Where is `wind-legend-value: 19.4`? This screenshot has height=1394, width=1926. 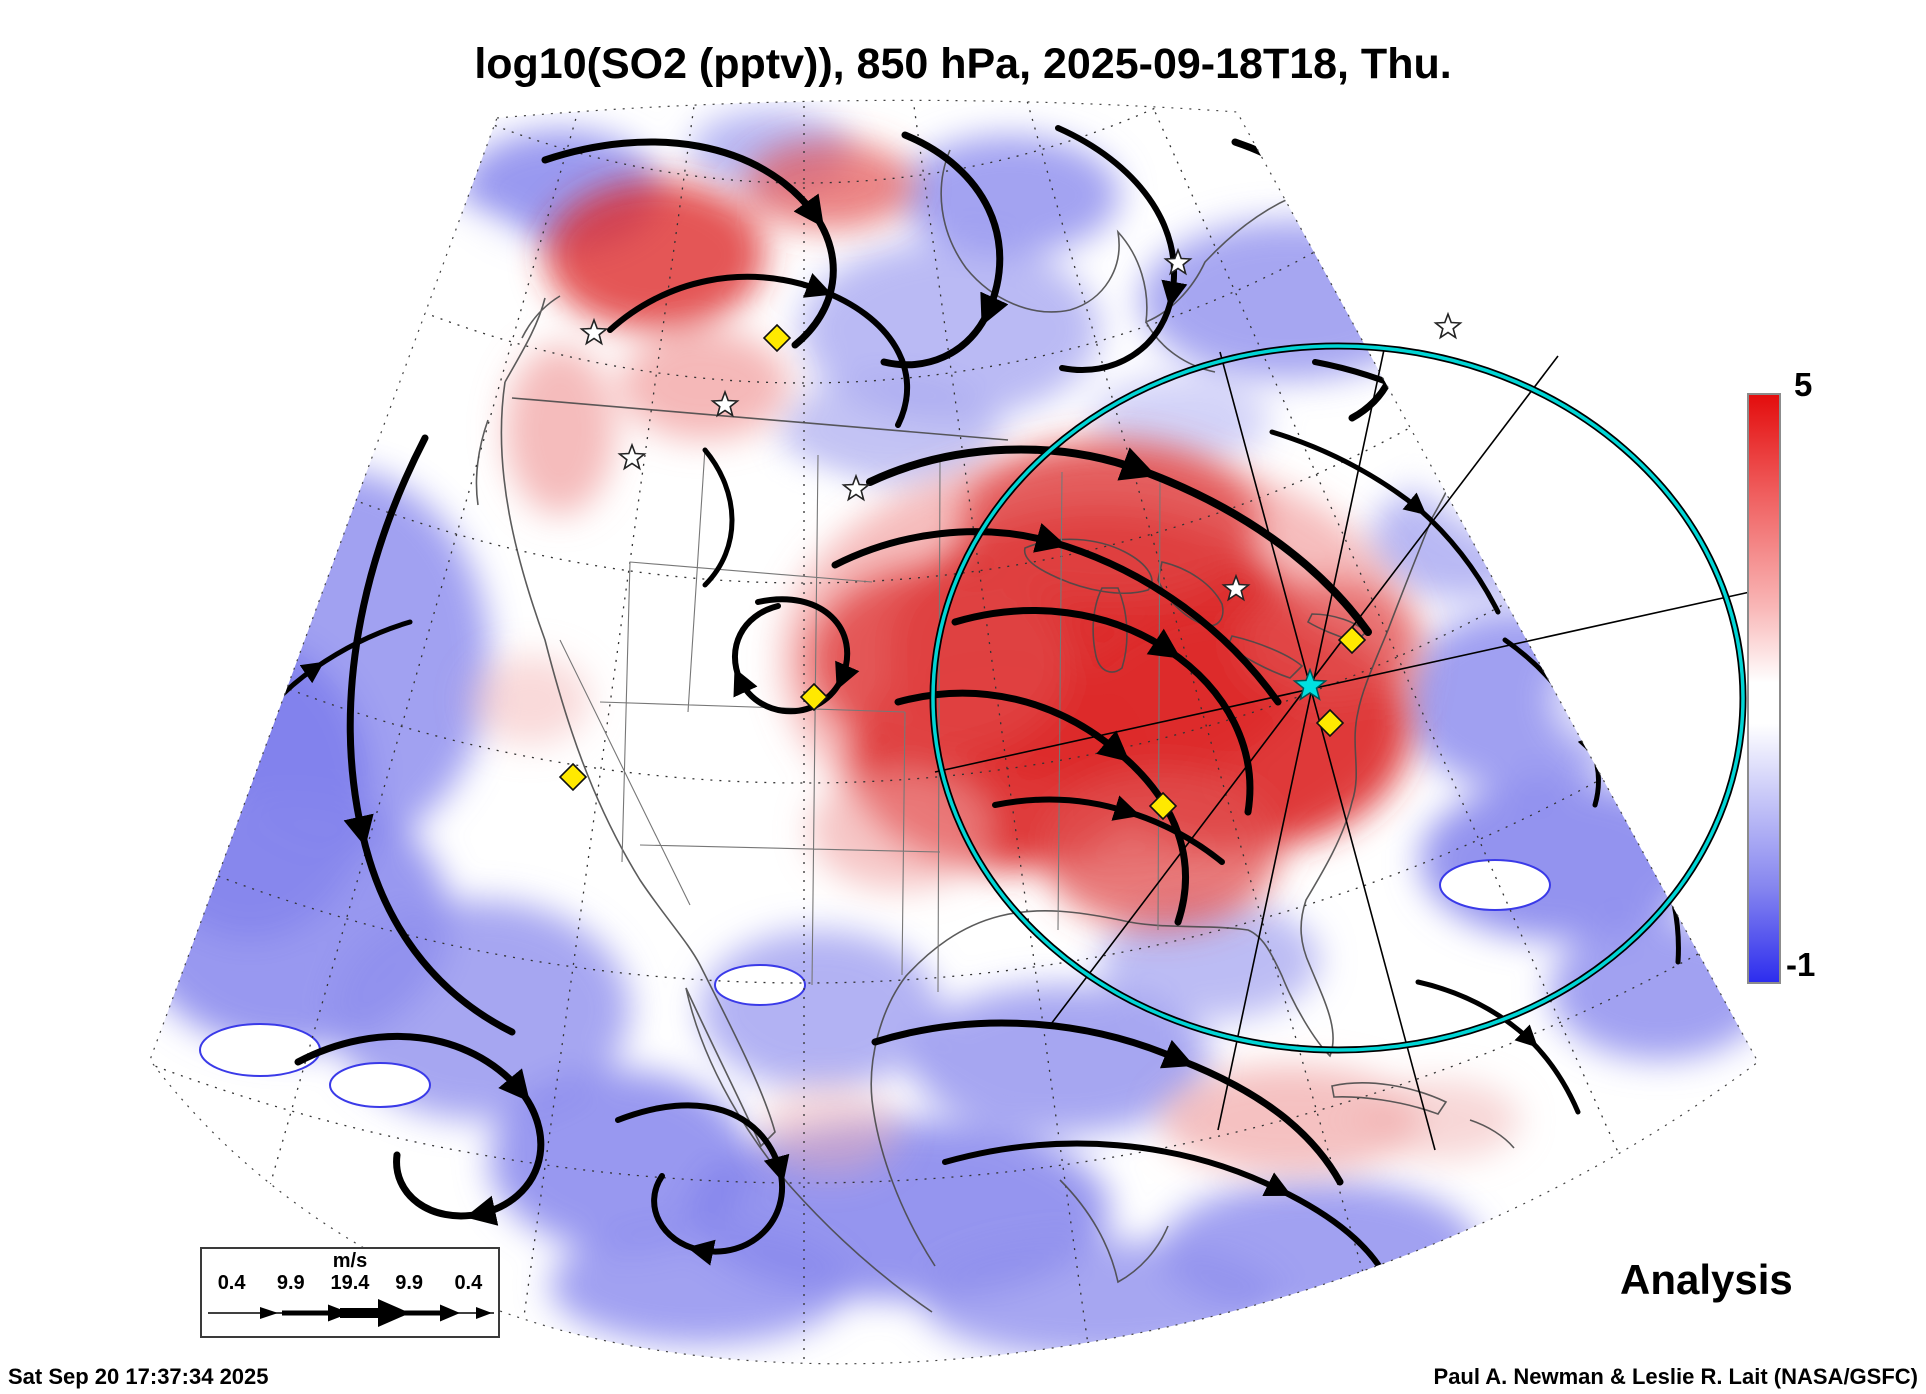 wind-legend-value: 19.4 is located at coordinates (350, 1283).